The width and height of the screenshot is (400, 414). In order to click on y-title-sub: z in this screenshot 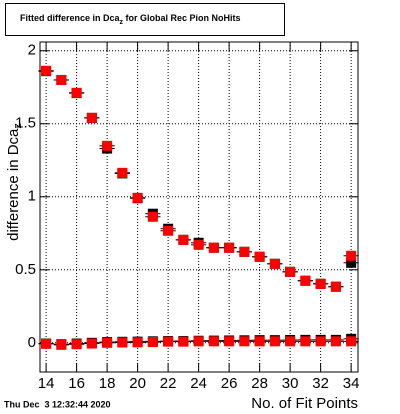, I will do `click(18, 126)`.